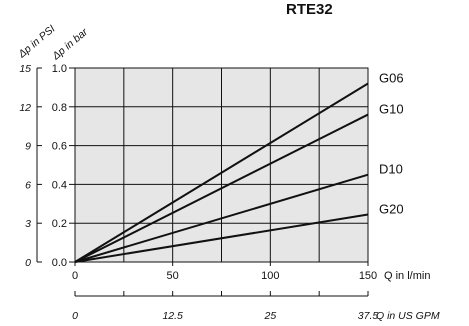  I want to click on x-axis-gpm-label: Q in US GPM, so click(408, 316).